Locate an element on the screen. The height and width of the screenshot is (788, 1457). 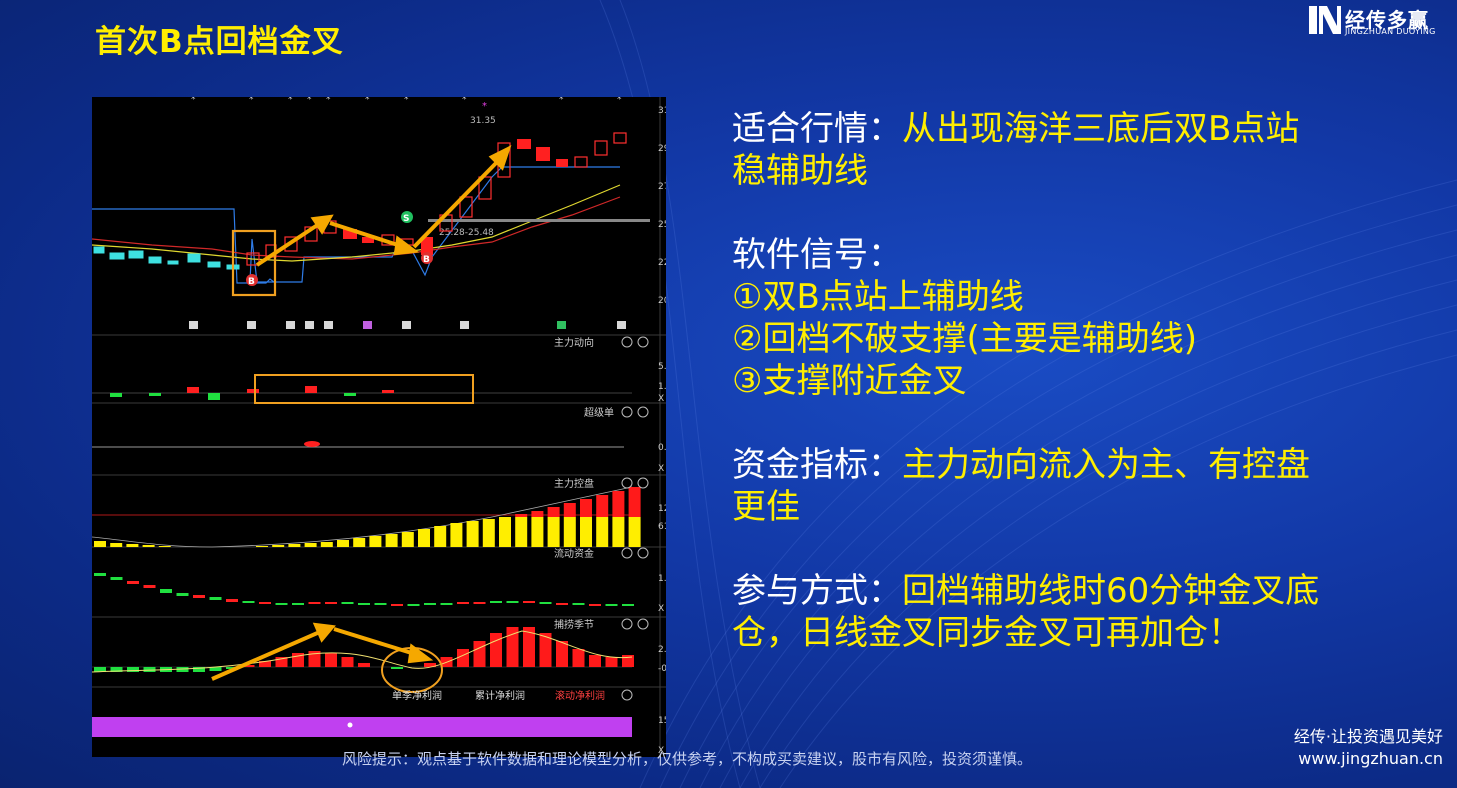
signal-item-3: ③支撑附近金叉 is located at coordinates (849, 381).